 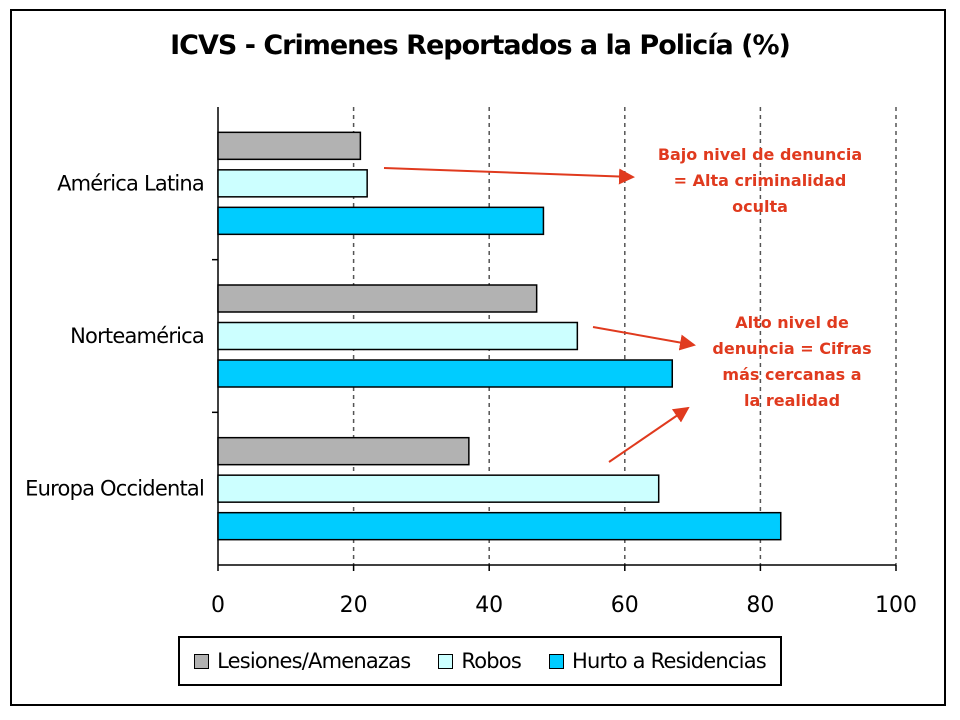 I want to click on annotation-arrows, so click(x=539, y=315).